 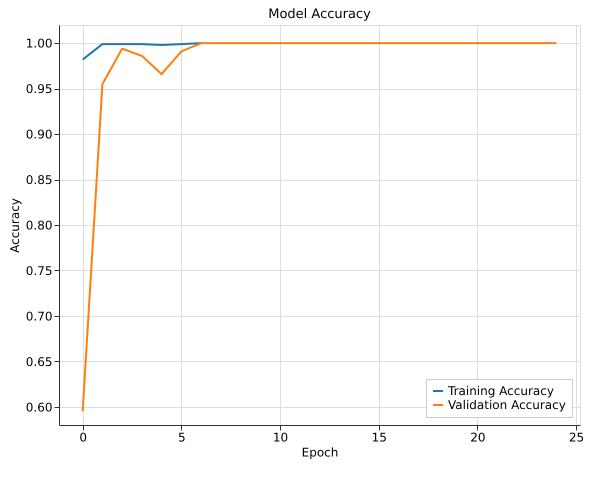 I want to click on legend-label: Validation Accuracy, so click(x=507, y=405).